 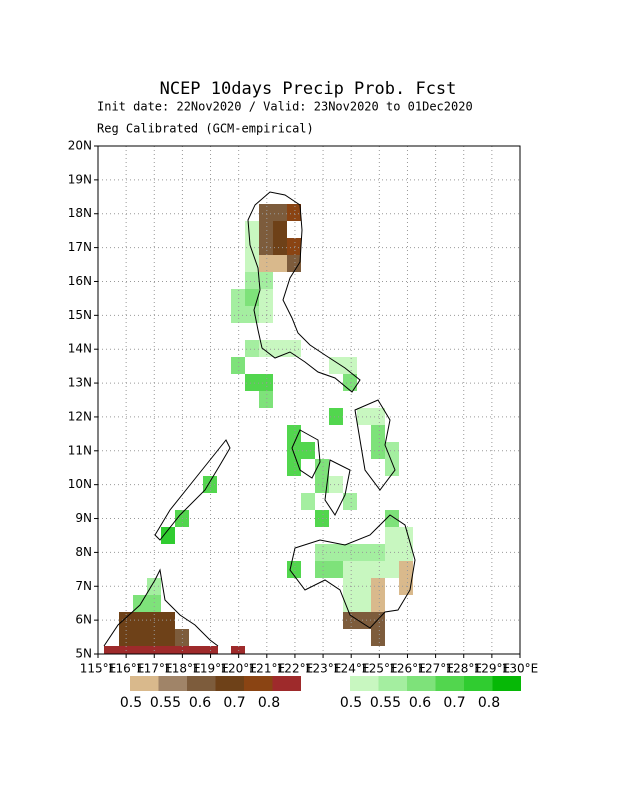 I want to click on y-tick-label: 14N, so click(x=80, y=349).